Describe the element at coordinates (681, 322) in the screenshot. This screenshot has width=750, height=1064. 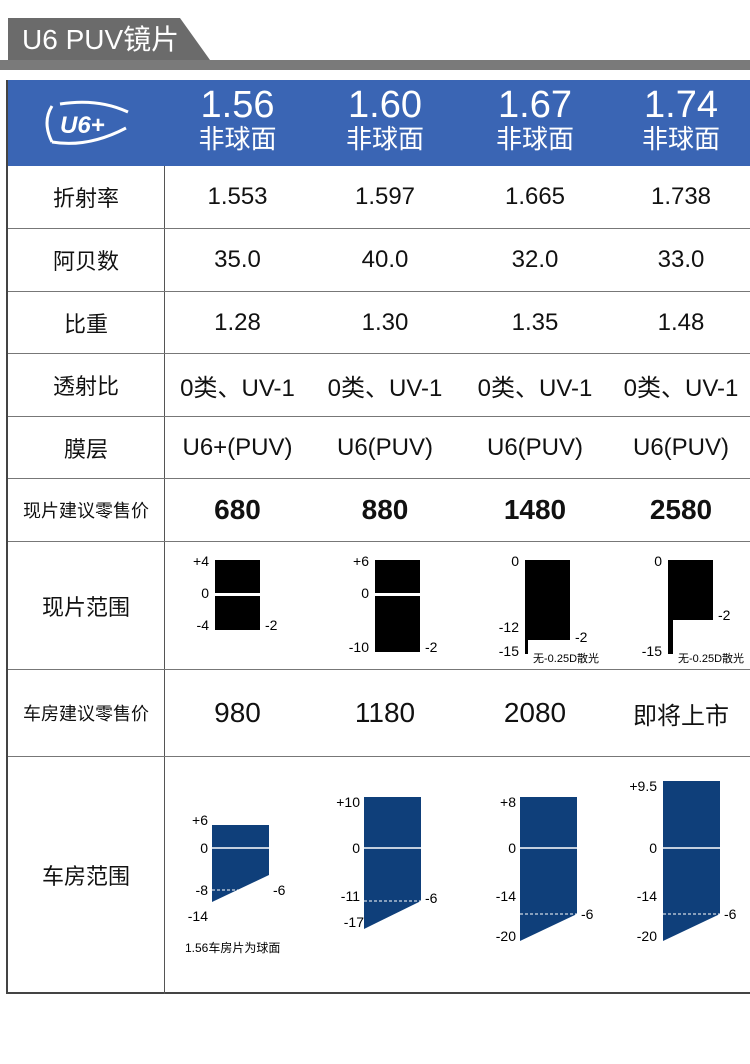
I see `cell: 1.48` at that location.